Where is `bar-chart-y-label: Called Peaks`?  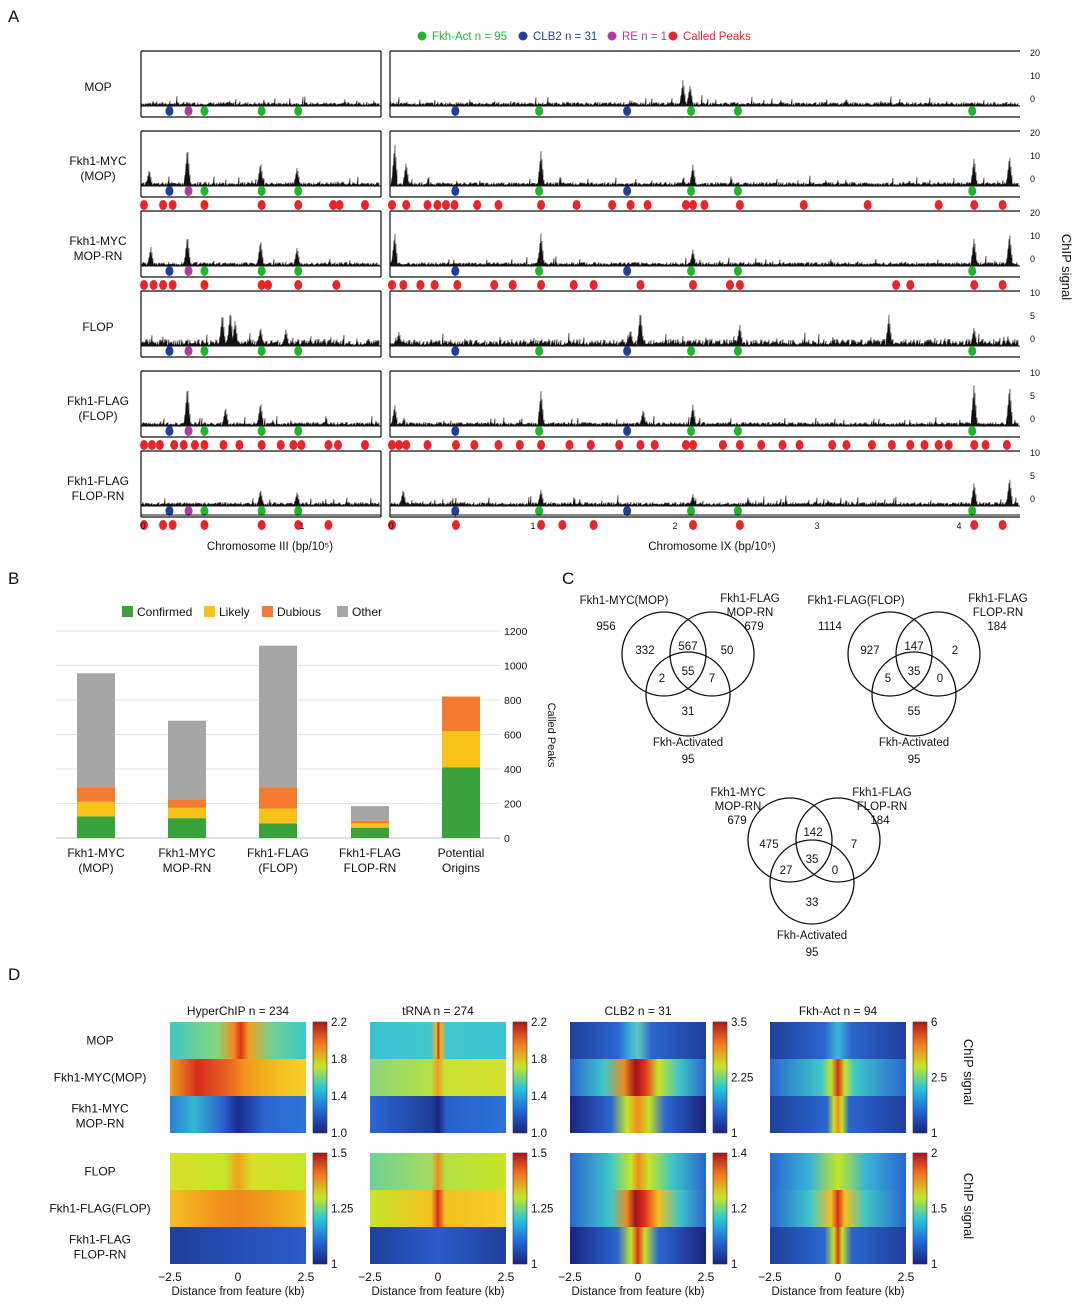 bar-chart-y-label: Called Peaks is located at coordinates (551, 735).